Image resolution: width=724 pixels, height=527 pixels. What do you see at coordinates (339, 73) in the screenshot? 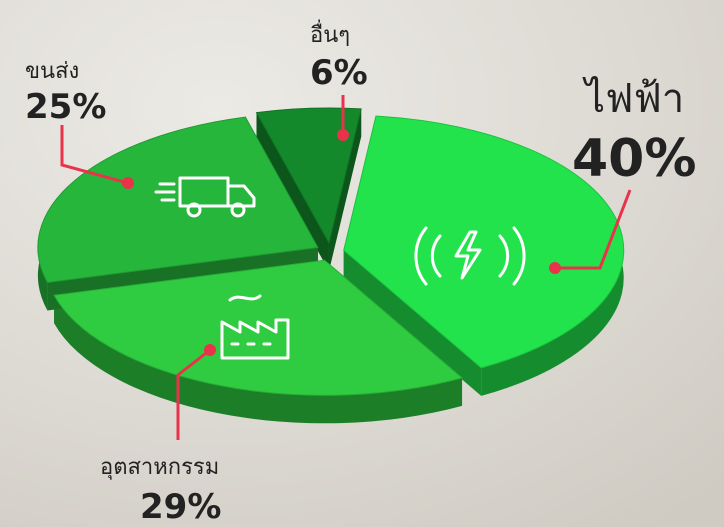
I see `slice-percent: 6%` at bounding box center [339, 73].